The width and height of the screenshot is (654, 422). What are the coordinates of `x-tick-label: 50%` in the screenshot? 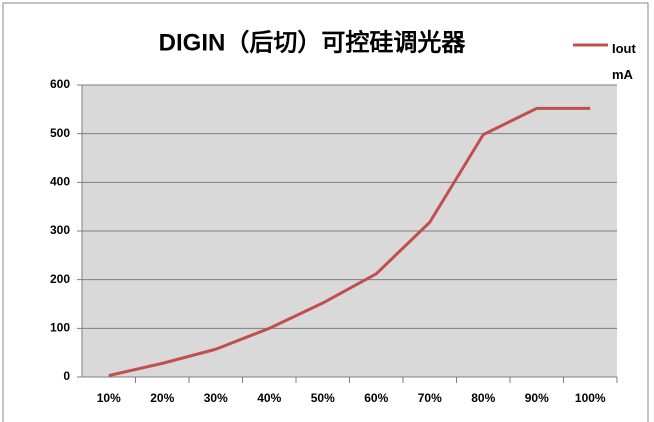 It's located at (323, 398).